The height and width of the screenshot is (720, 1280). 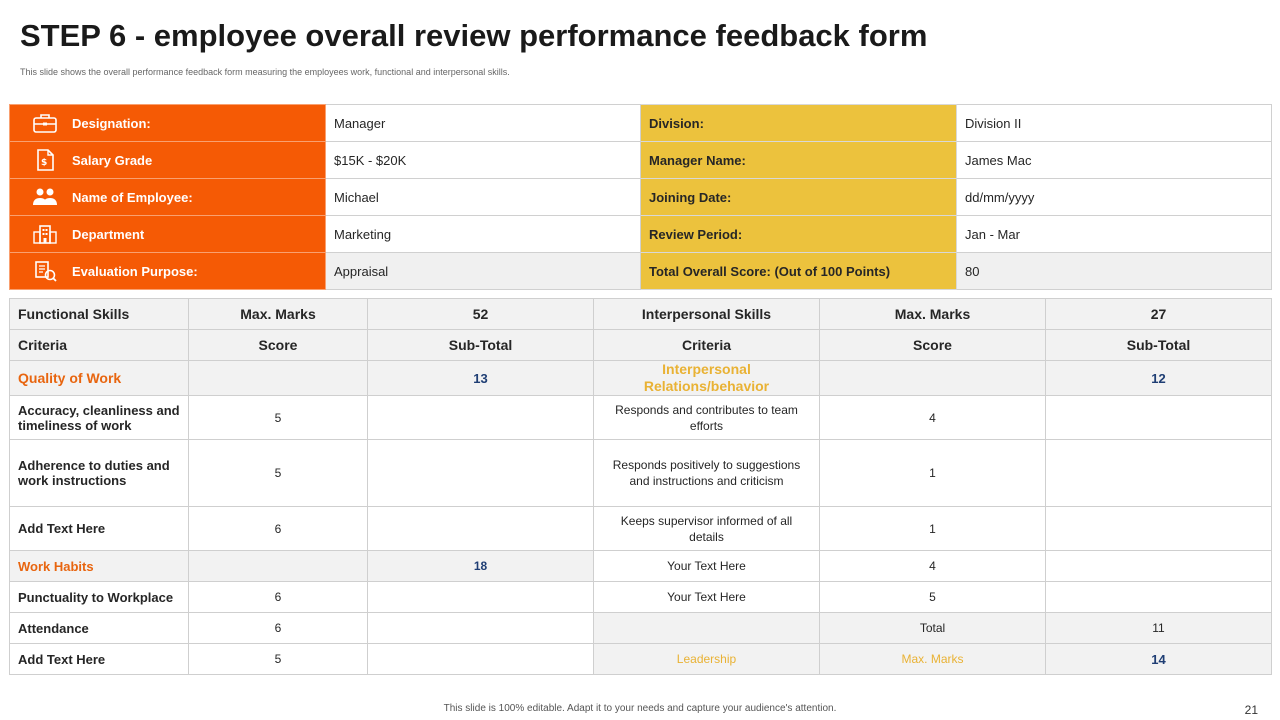 What do you see at coordinates (1158, 628) in the screenshot?
I see `total-value: 11` at bounding box center [1158, 628].